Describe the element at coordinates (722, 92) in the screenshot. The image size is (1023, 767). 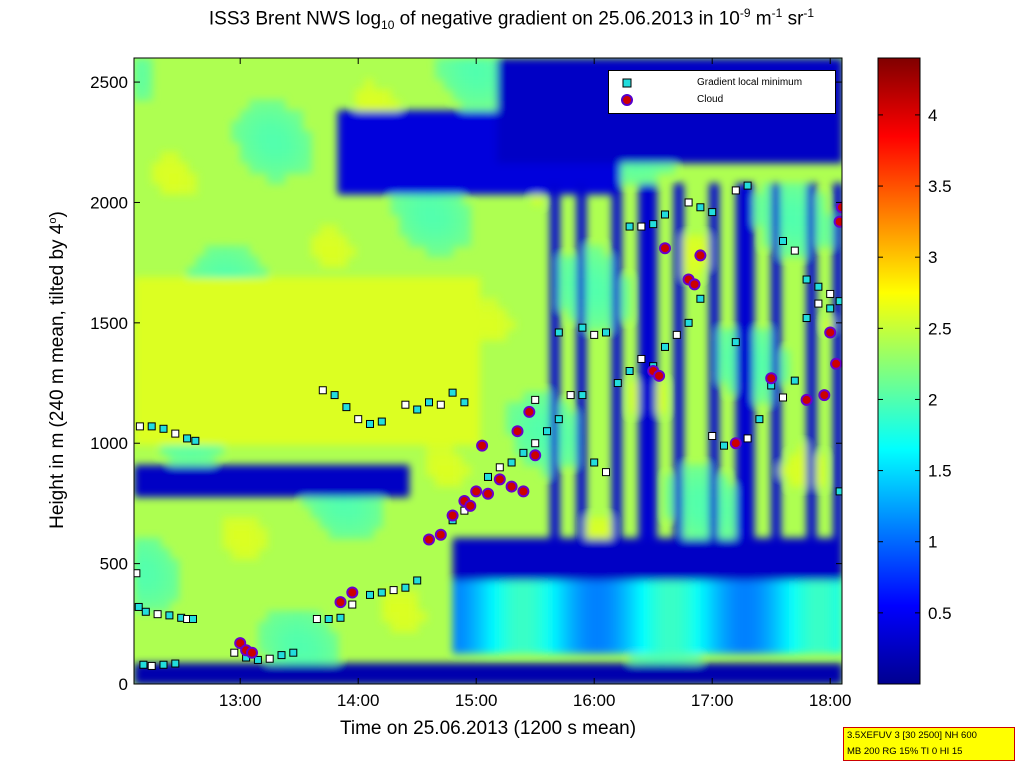
I see `legend: Gradient local minimum Cloud` at that location.